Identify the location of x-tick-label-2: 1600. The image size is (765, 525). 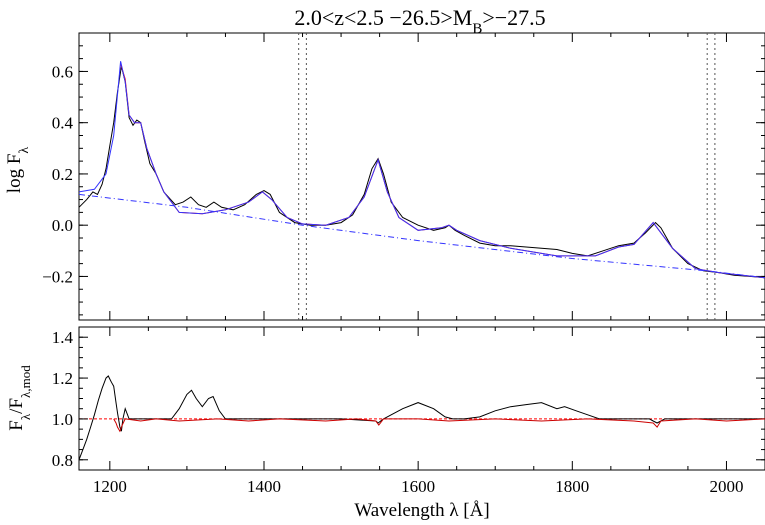
(418, 486).